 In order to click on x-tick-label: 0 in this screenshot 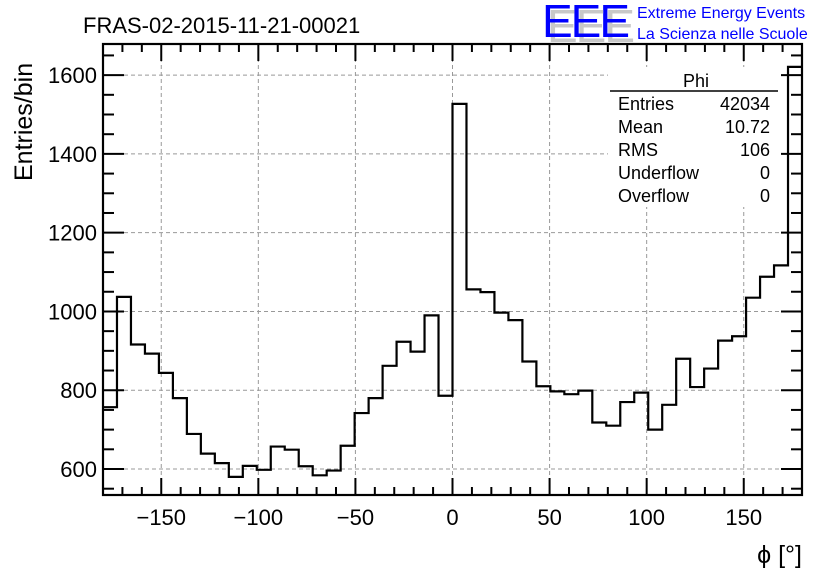, I will do `click(452, 517)`.